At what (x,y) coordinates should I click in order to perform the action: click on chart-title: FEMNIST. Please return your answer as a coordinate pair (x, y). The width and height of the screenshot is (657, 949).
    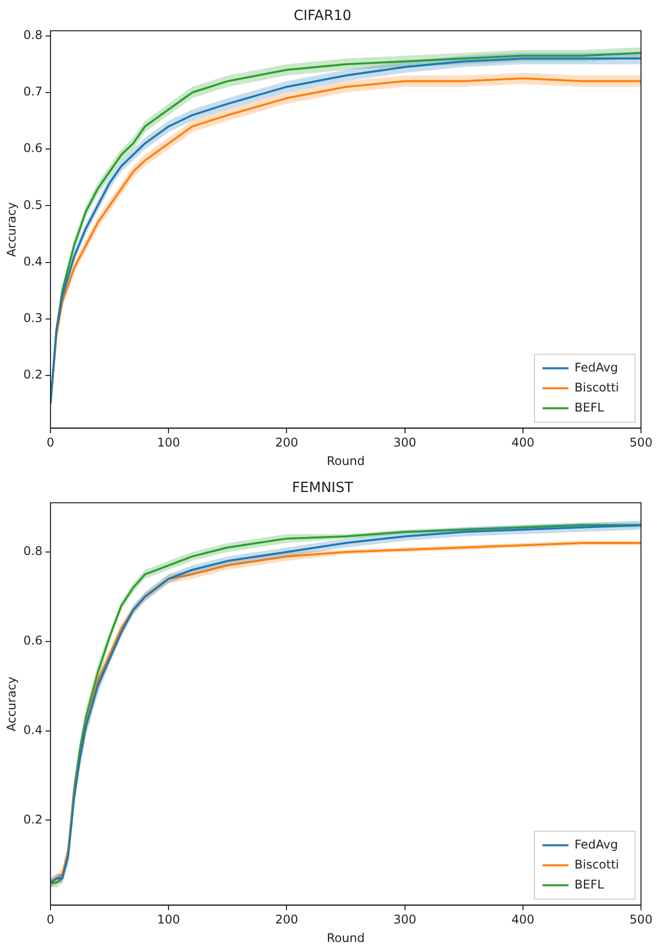
    Looking at the image, I should click on (323, 488).